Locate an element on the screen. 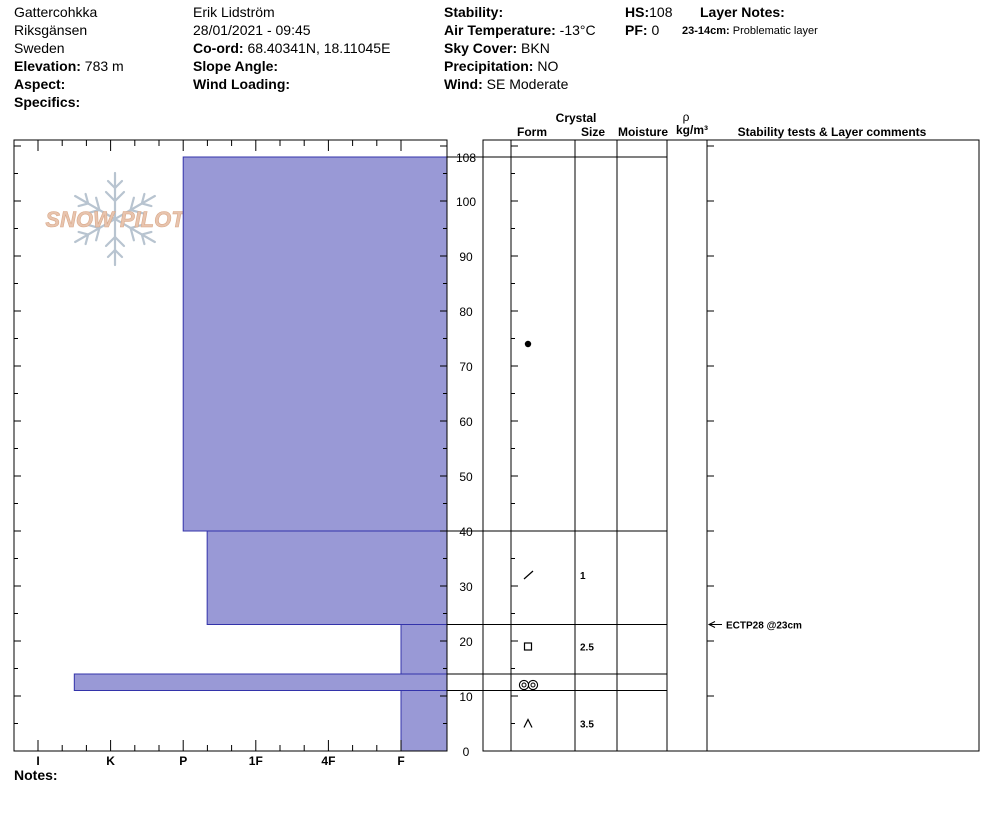 Image resolution: width=994 pixels, height=840 pixels. hardness-tick-label: K is located at coordinates (110, 761).